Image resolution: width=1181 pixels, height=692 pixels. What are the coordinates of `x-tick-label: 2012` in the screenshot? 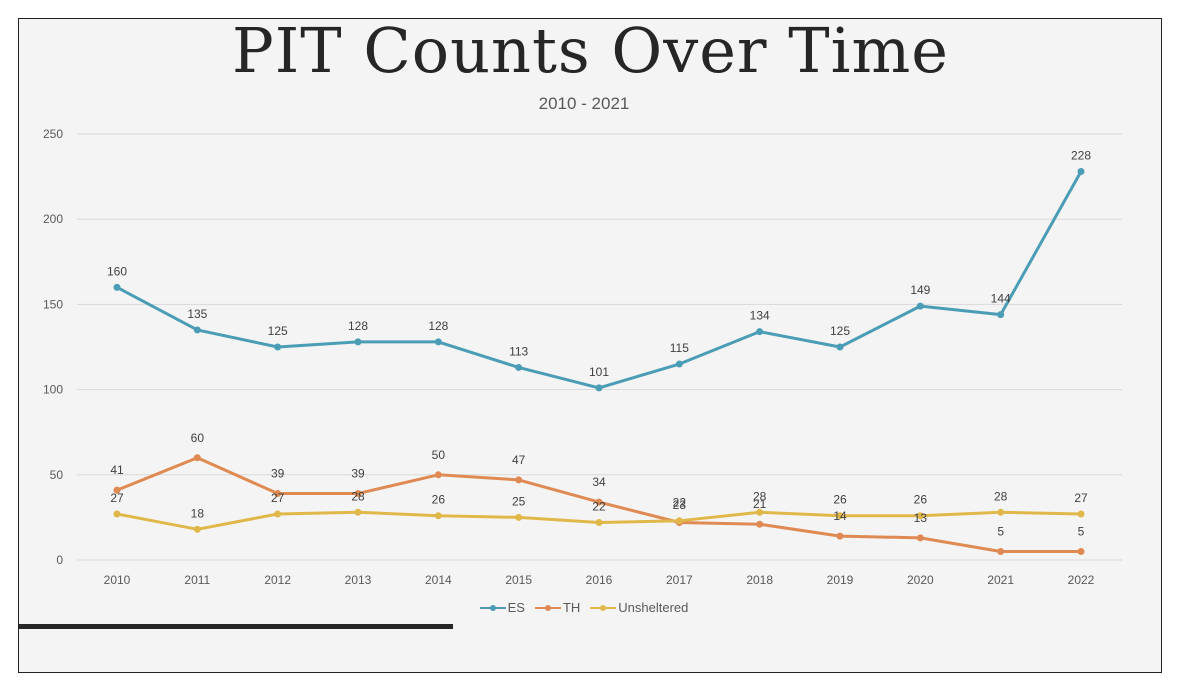 It's located at (277, 580).